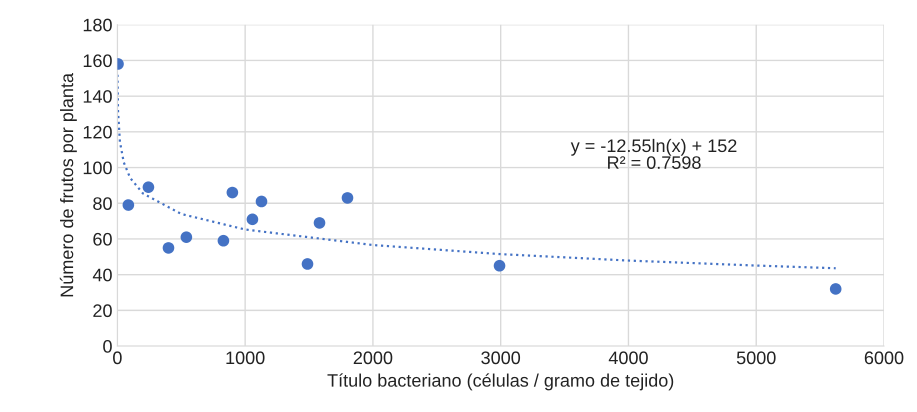 Image resolution: width=917 pixels, height=412 pixels. I want to click on x-tick-label: 0, so click(117, 357).